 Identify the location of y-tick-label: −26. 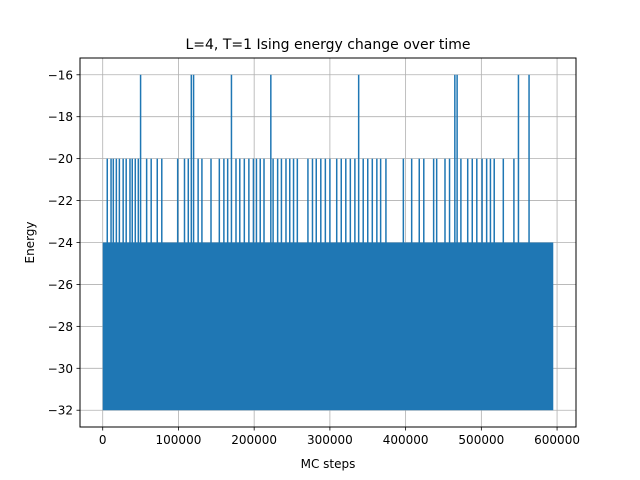
(60, 285).